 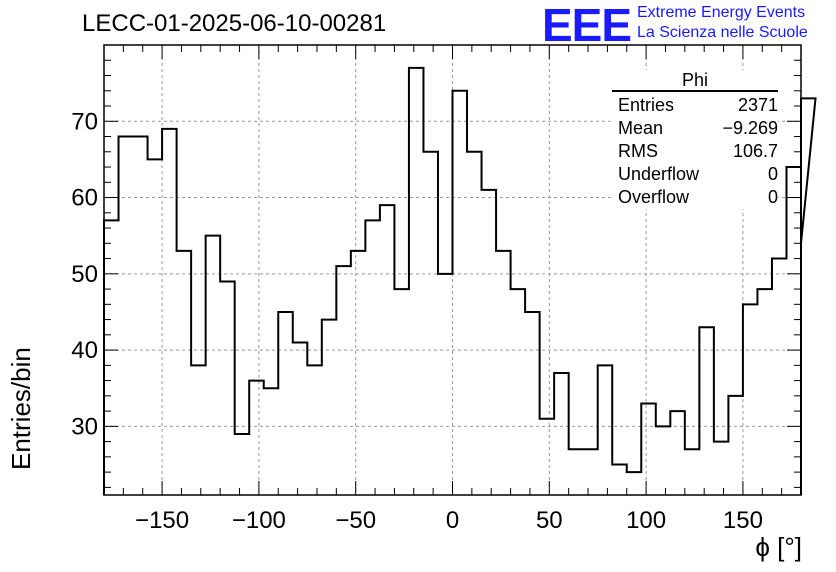 What do you see at coordinates (234, 23) in the screenshot?
I see `chart-title: LECC-01-2025-06-10-00281` at bounding box center [234, 23].